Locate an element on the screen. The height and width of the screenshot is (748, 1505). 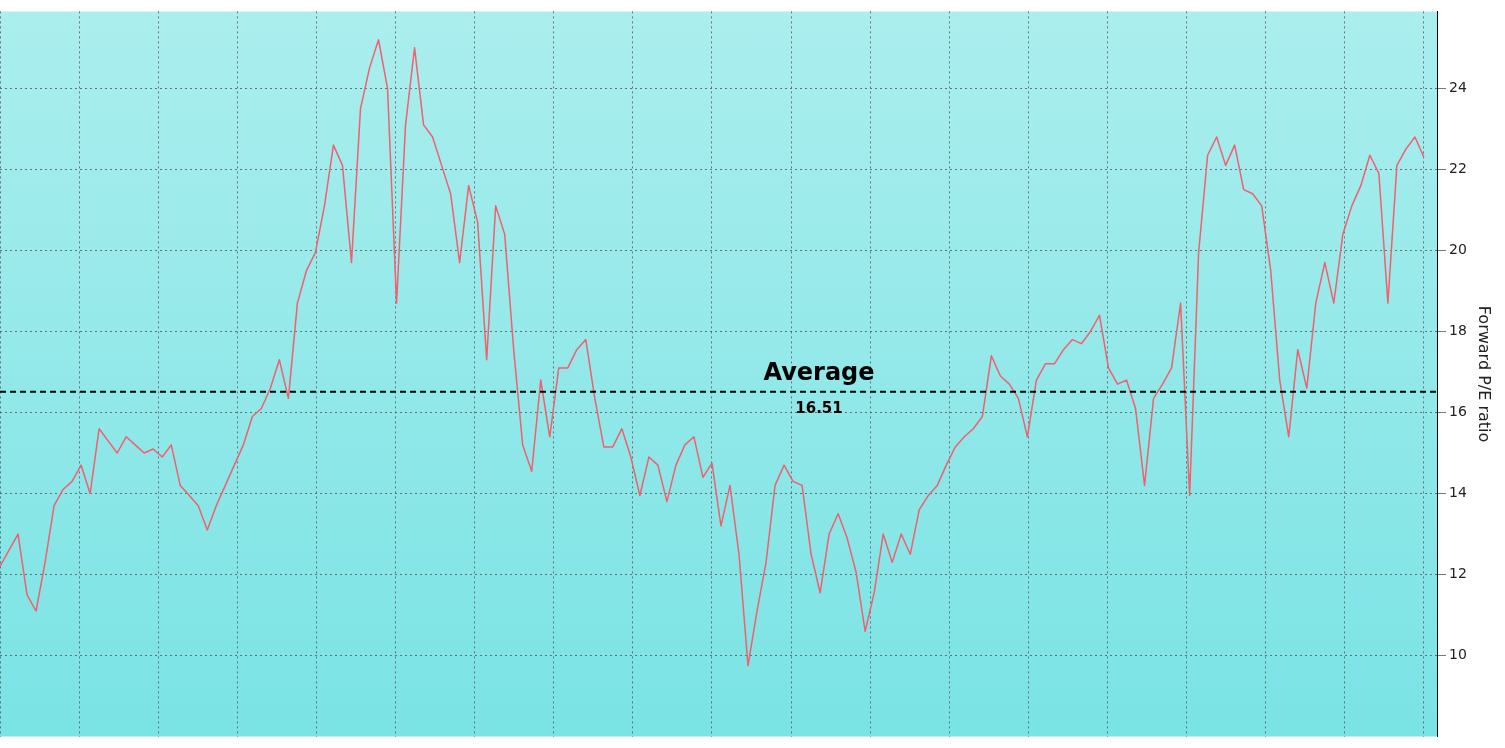
y-tick-label: 10 is located at coordinates (1457, 654).